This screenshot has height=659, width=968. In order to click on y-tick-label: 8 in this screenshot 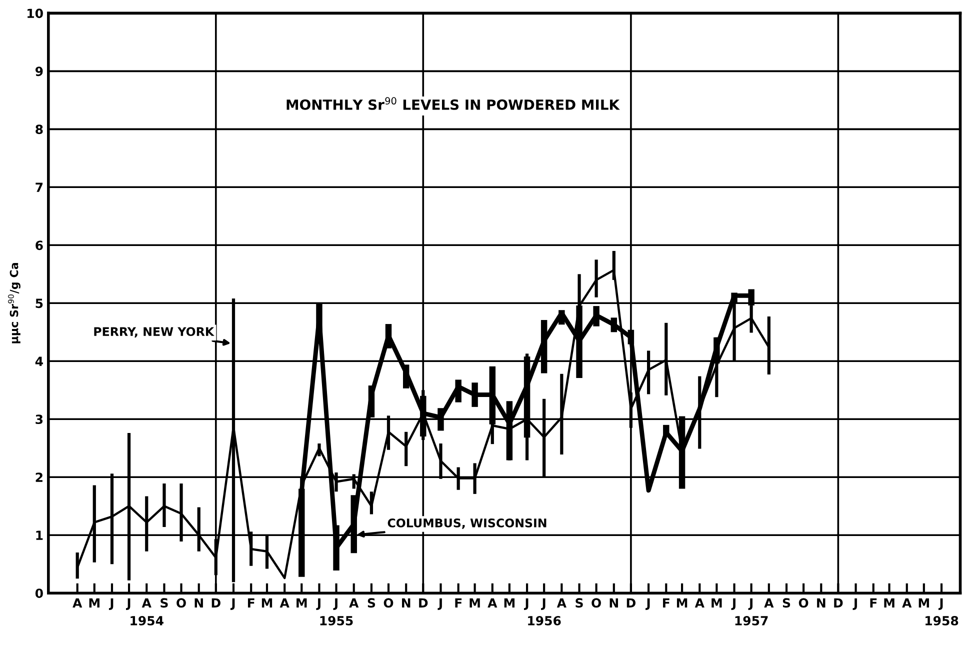, I will do `click(39, 129)`.